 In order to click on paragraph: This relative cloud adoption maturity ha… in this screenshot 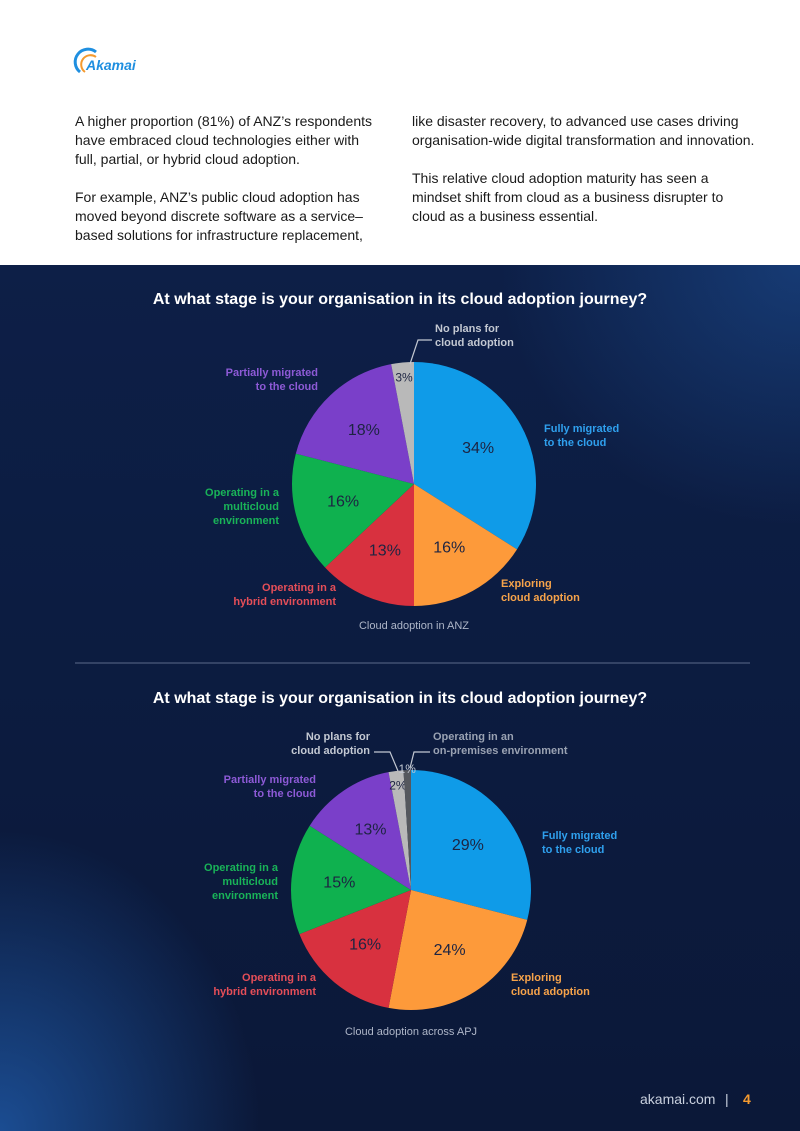, I will do `click(568, 197)`.